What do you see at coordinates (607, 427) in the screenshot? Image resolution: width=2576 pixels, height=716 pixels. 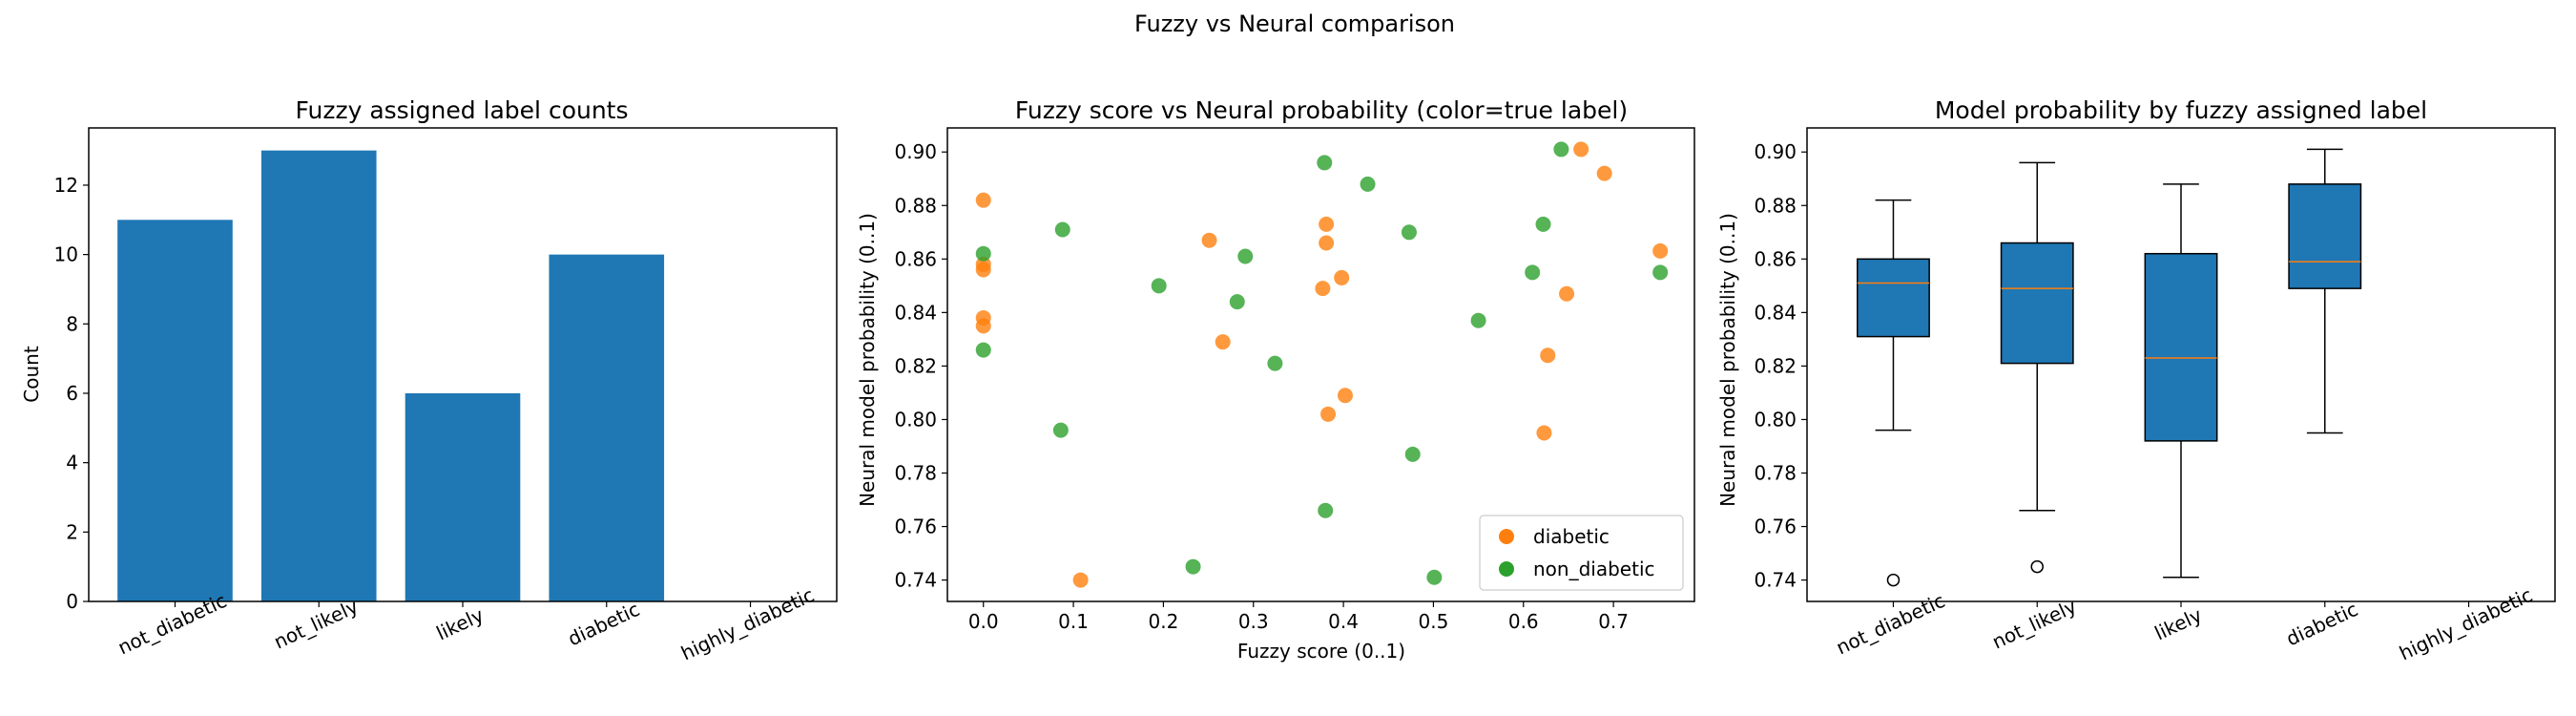 I see `bar-diabetic` at bounding box center [607, 427].